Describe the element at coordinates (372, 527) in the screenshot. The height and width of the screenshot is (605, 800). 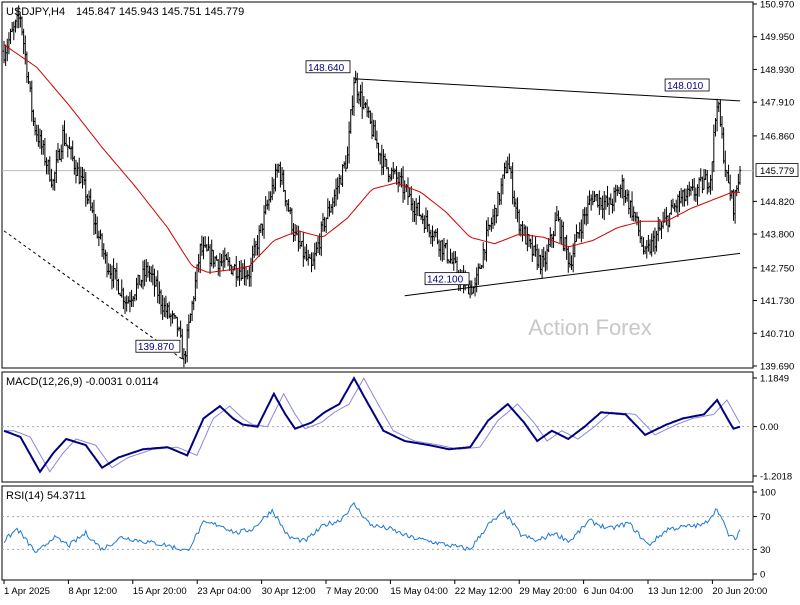
I see `rsi-line` at that location.